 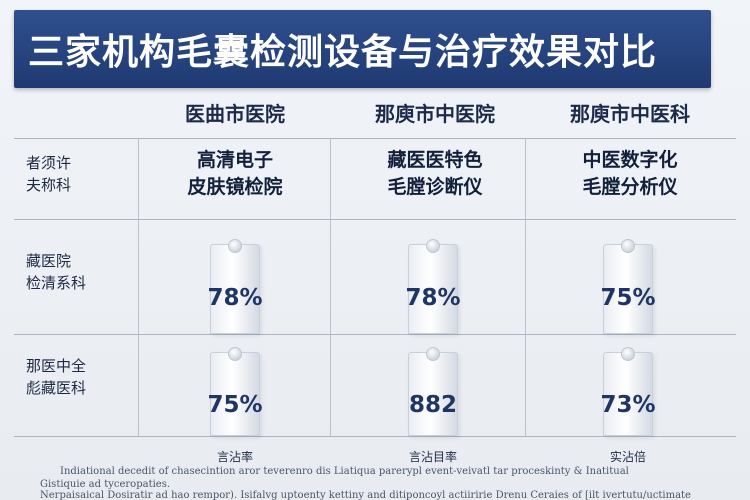 I want to click on row-label-line: 检清系科, so click(x=56, y=283).